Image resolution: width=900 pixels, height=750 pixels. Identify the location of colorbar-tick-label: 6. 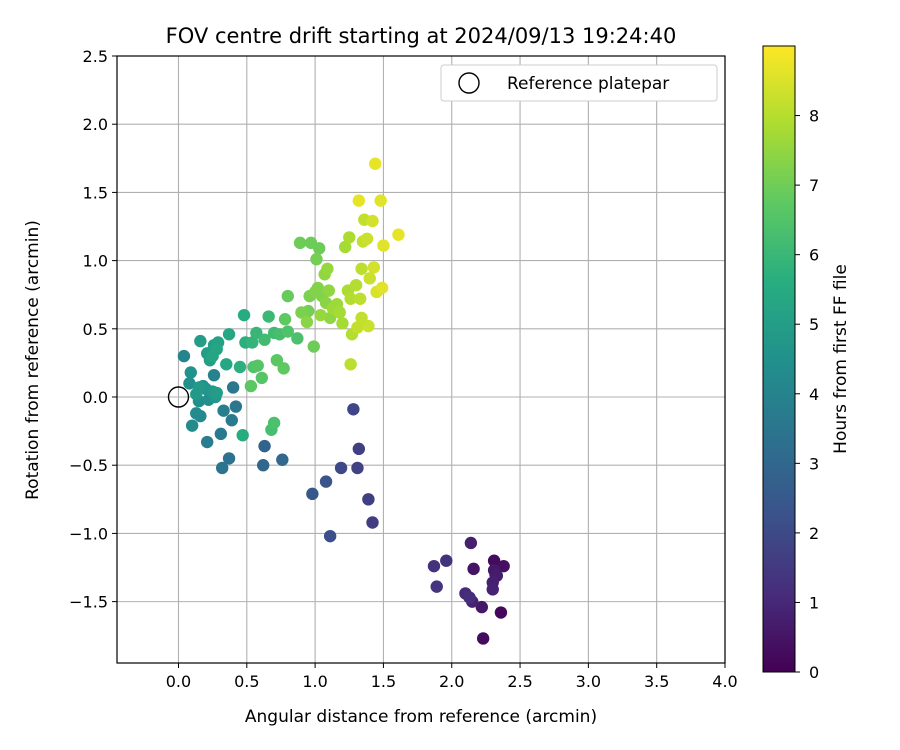
(814, 255).